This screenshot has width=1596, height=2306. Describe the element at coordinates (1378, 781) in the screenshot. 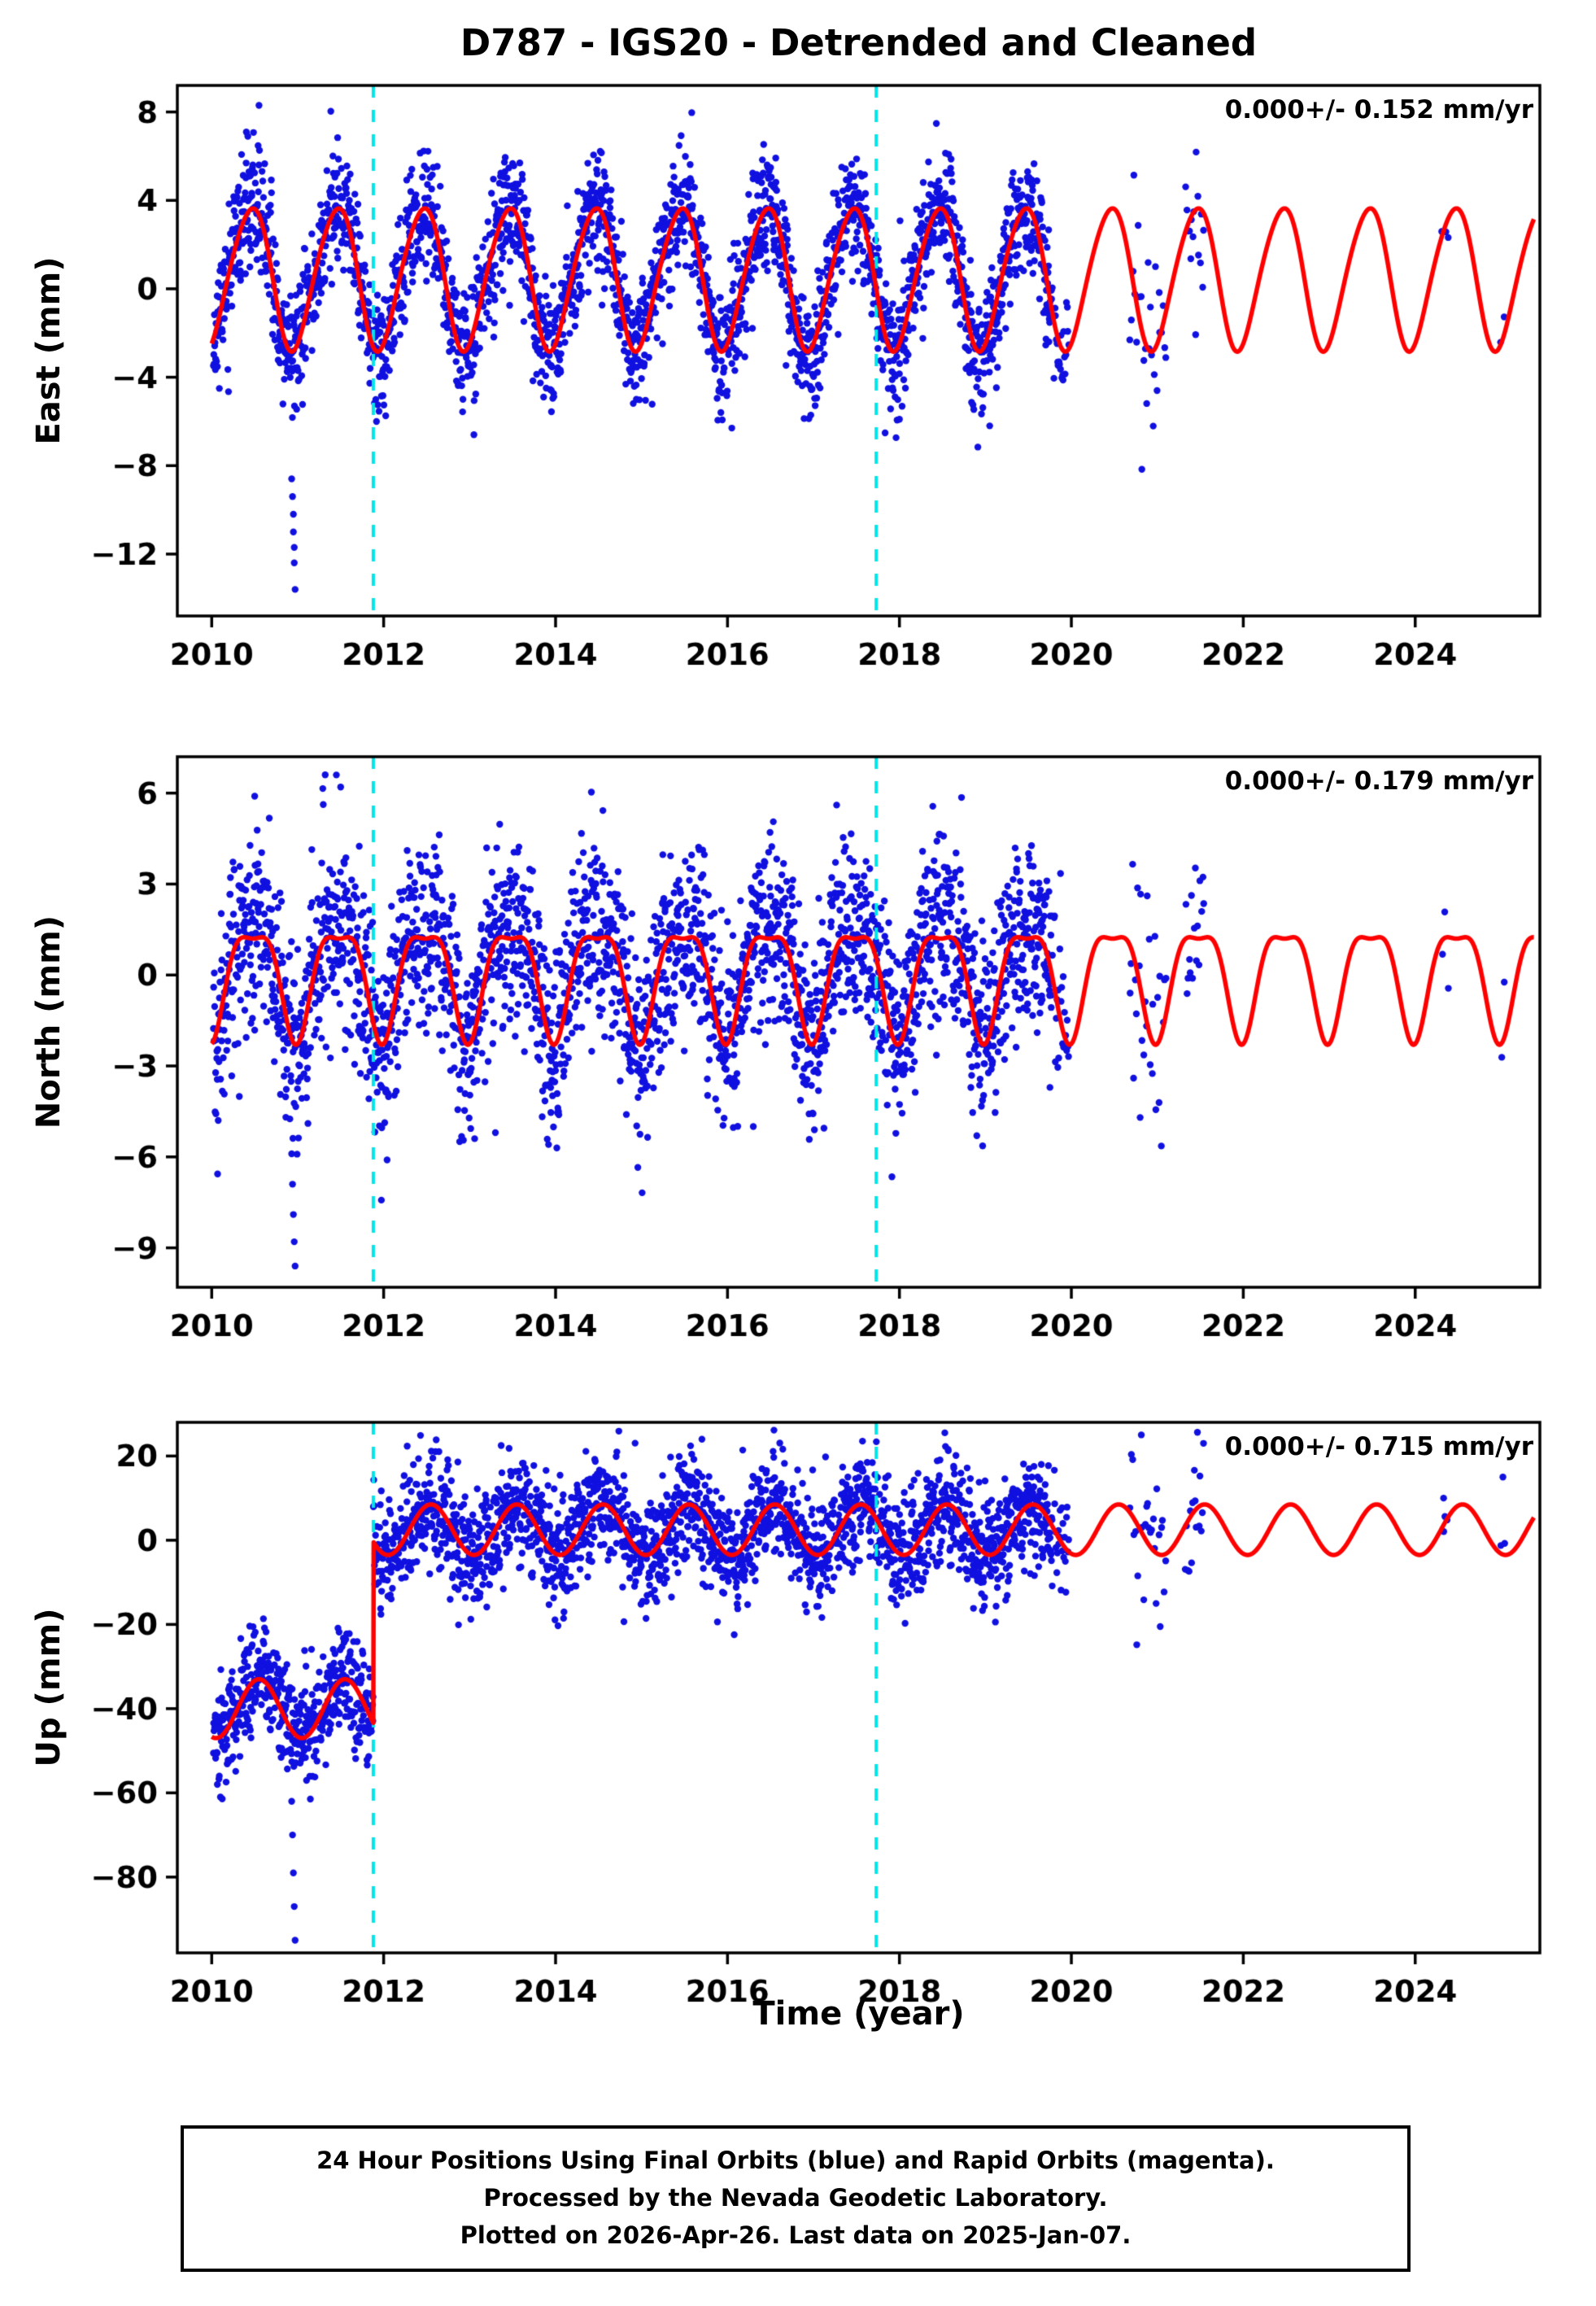

I see `north-rate-annotation: 0.000+/- 0.179 mm/yr` at that location.